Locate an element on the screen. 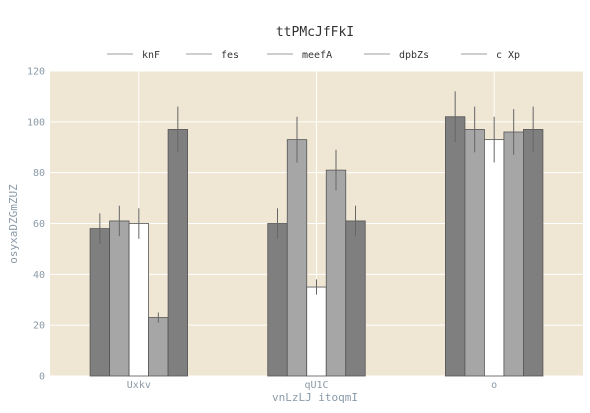 The width and height of the screenshot is (590, 413). x-tick-label: qU1C is located at coordinates (316, 385).